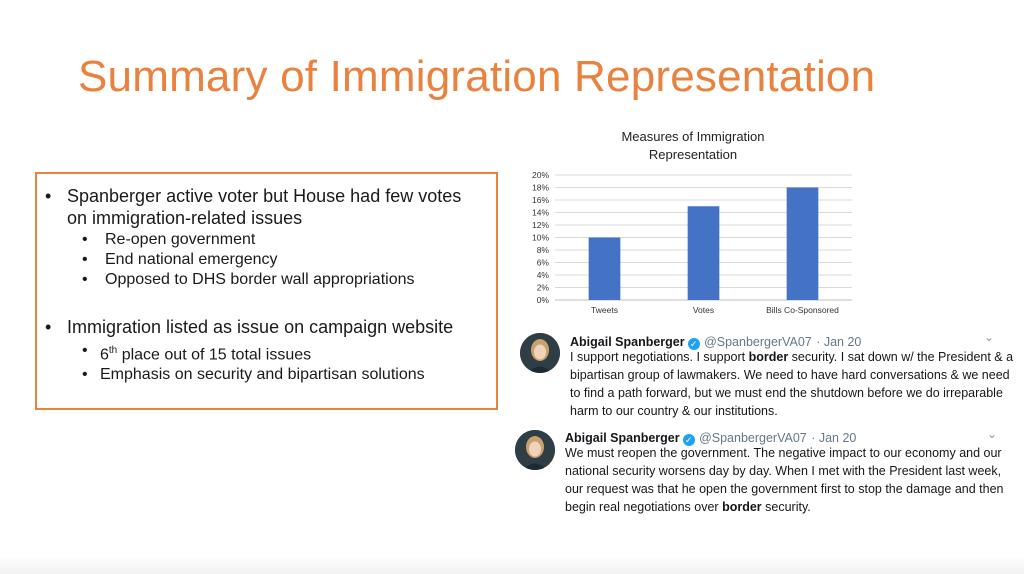 Image resolution: width=1024 pixels, height=574 pixels. I want to click on x-tick-label: Votes, so click(703, 310).